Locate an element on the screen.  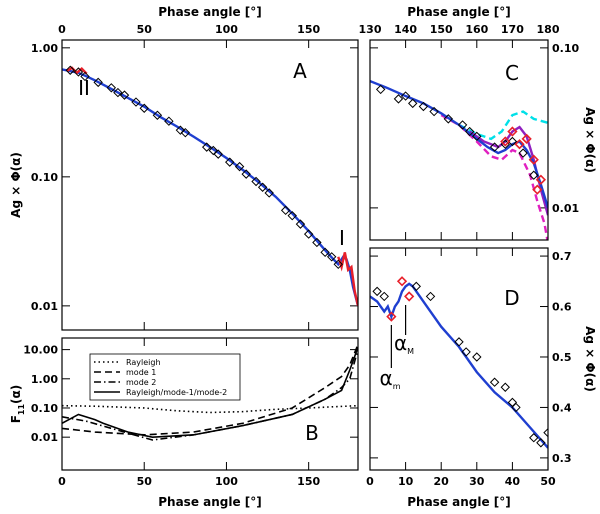
y-tick-label: 0.5 is located at coordinates (562, 357).